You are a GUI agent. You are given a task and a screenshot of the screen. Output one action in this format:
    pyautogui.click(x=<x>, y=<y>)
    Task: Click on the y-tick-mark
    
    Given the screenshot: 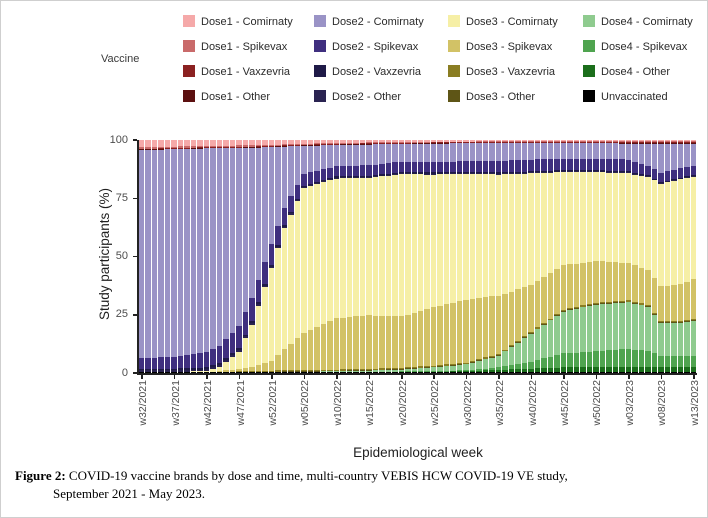 What is the action you would take?
    pyautogui.click(x=135, y=256)
    